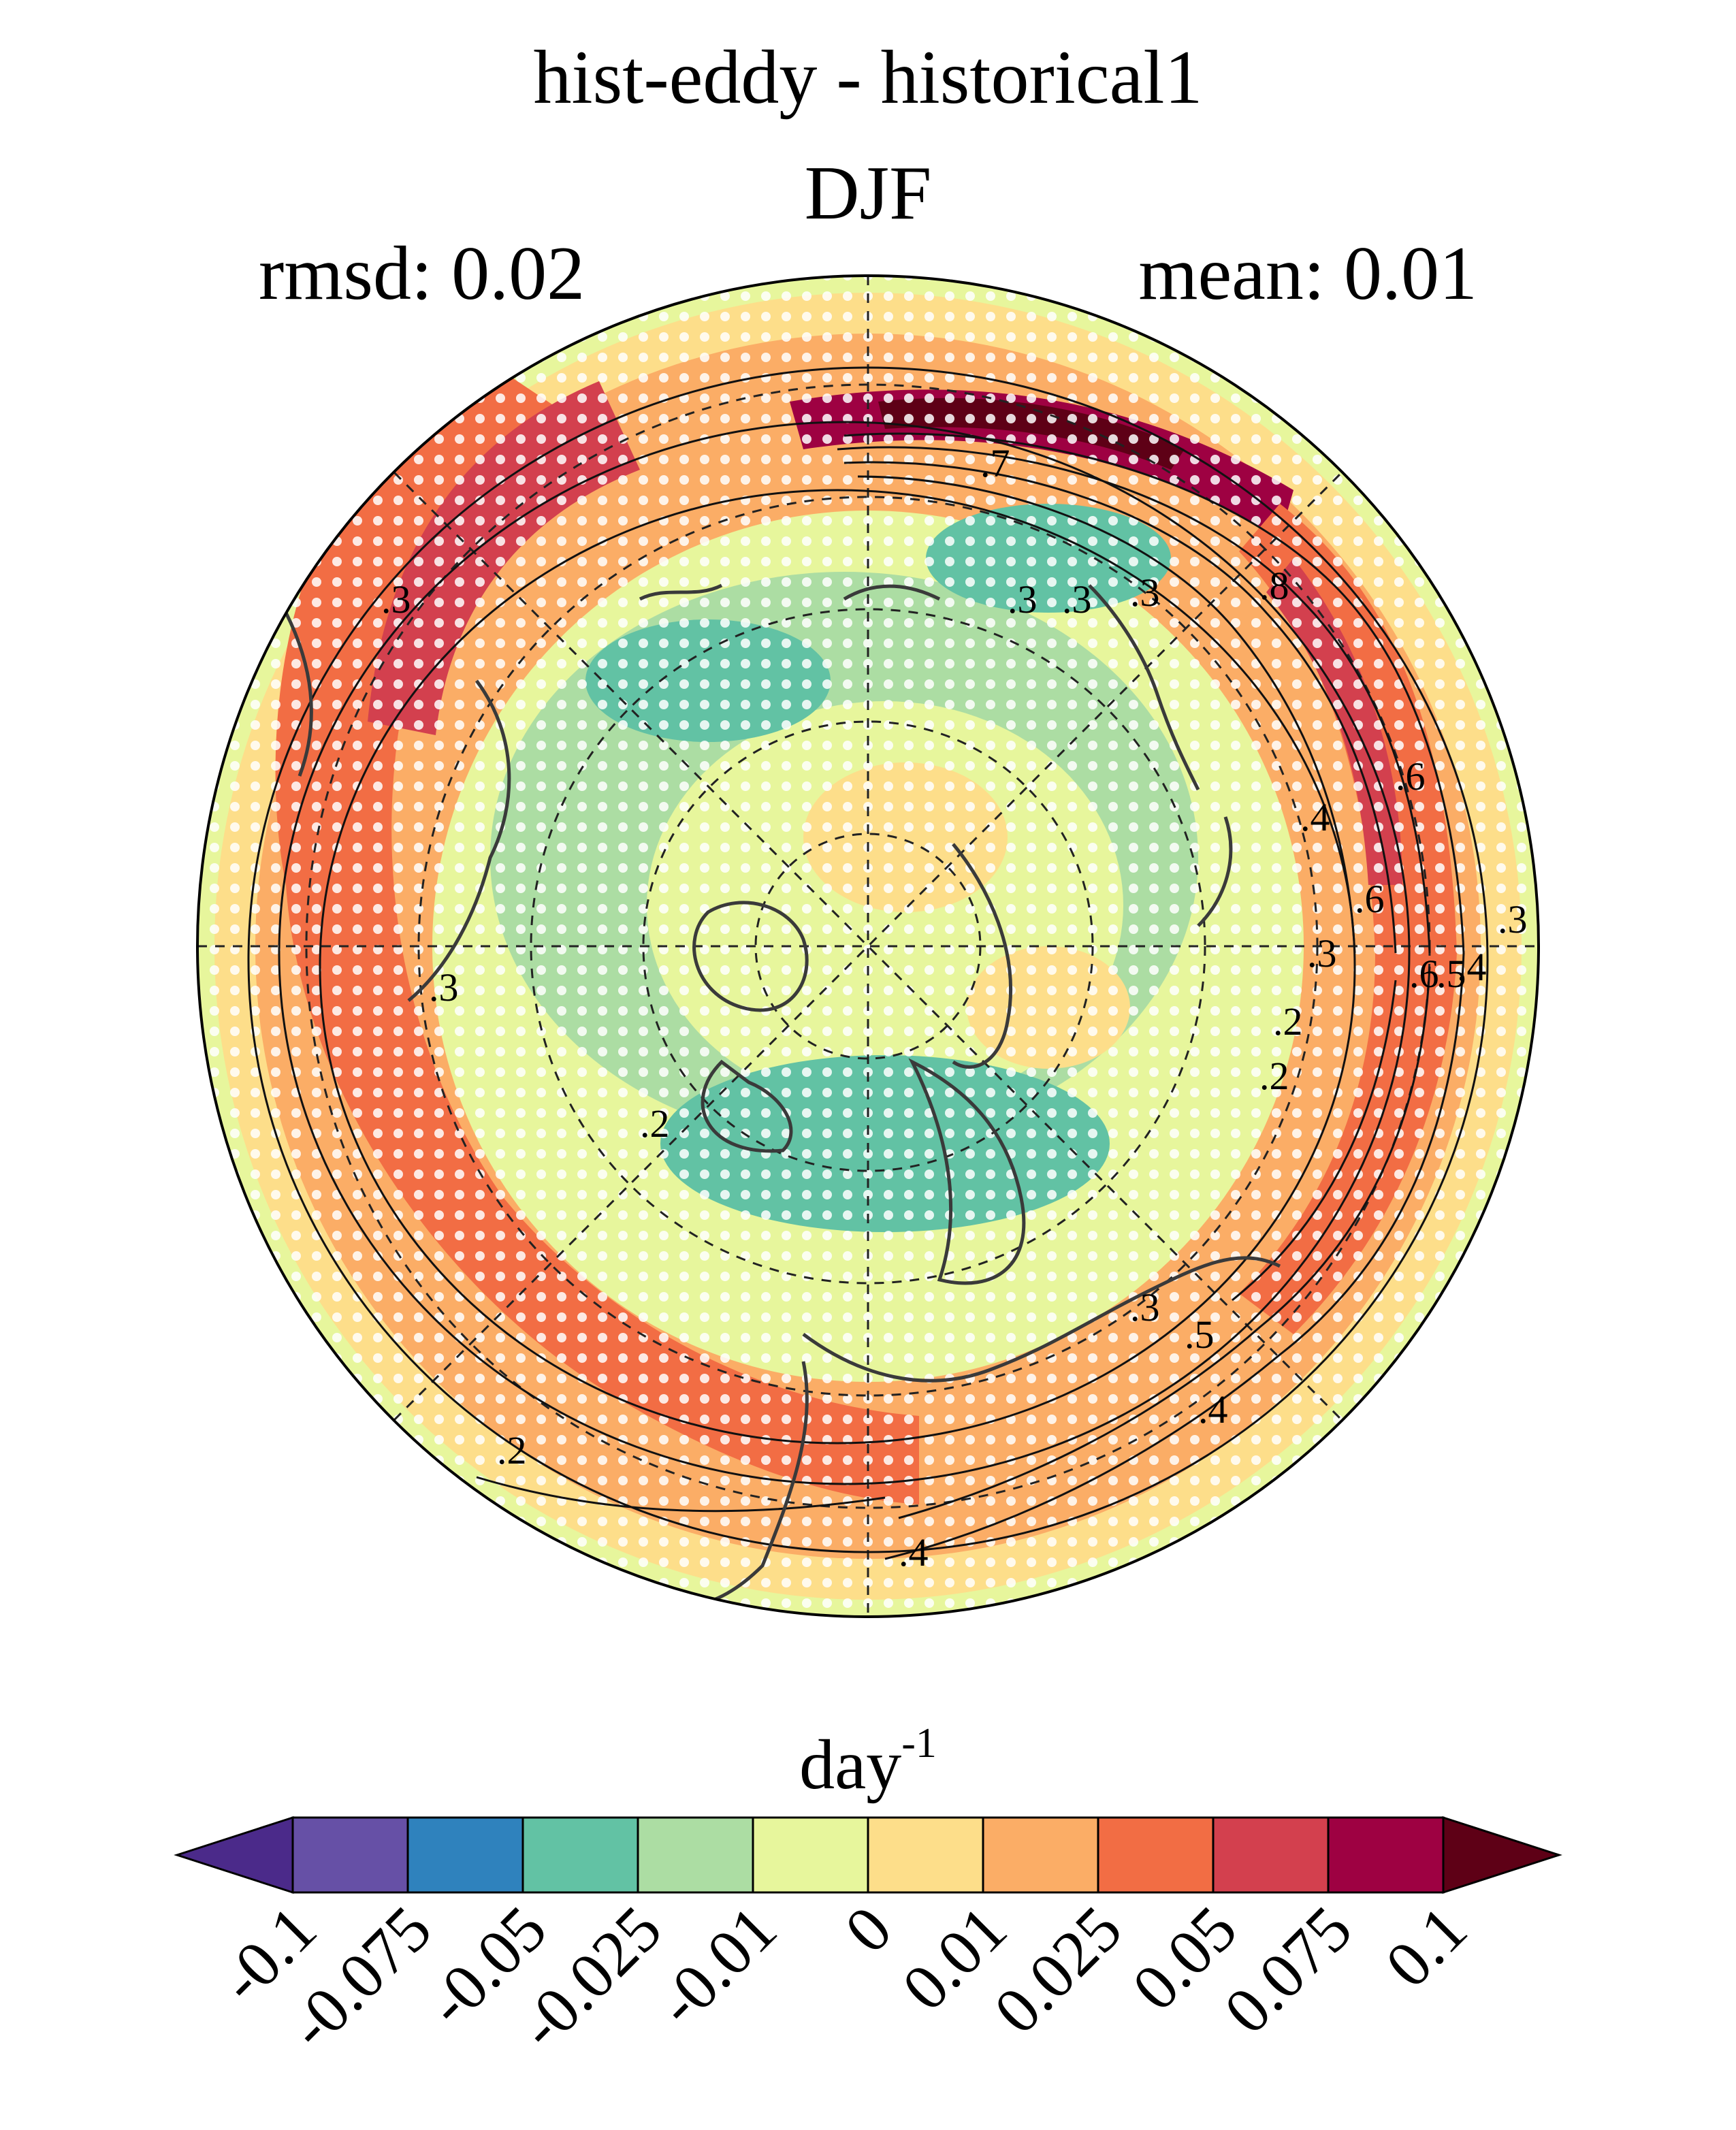 The image size is (1736, 2130). Describe the element at coordinates (868, 77) in the screenshot. I see `figure-title: hist-eddy - historical1` at that location.